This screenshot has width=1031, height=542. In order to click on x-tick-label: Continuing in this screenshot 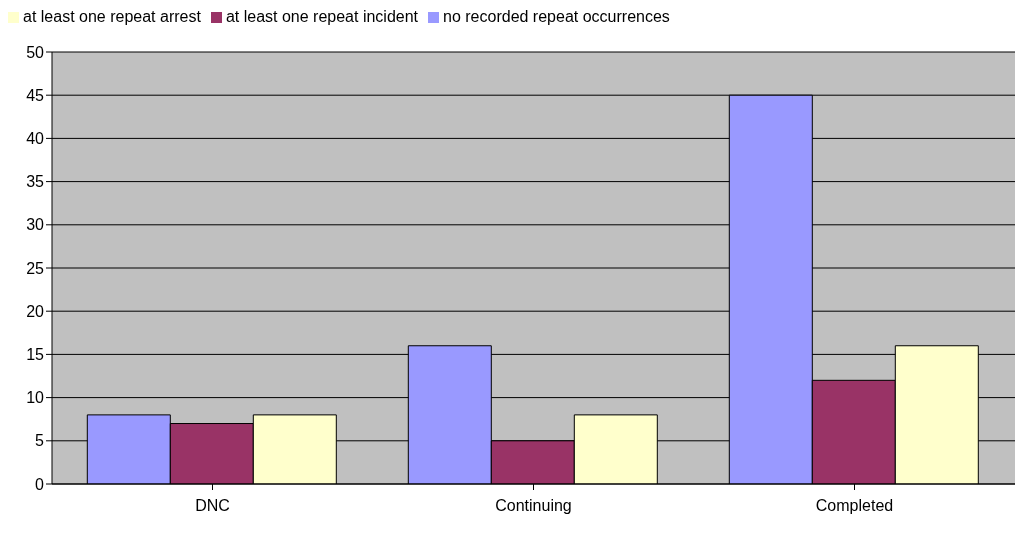, I will do `click(533, 506)`.